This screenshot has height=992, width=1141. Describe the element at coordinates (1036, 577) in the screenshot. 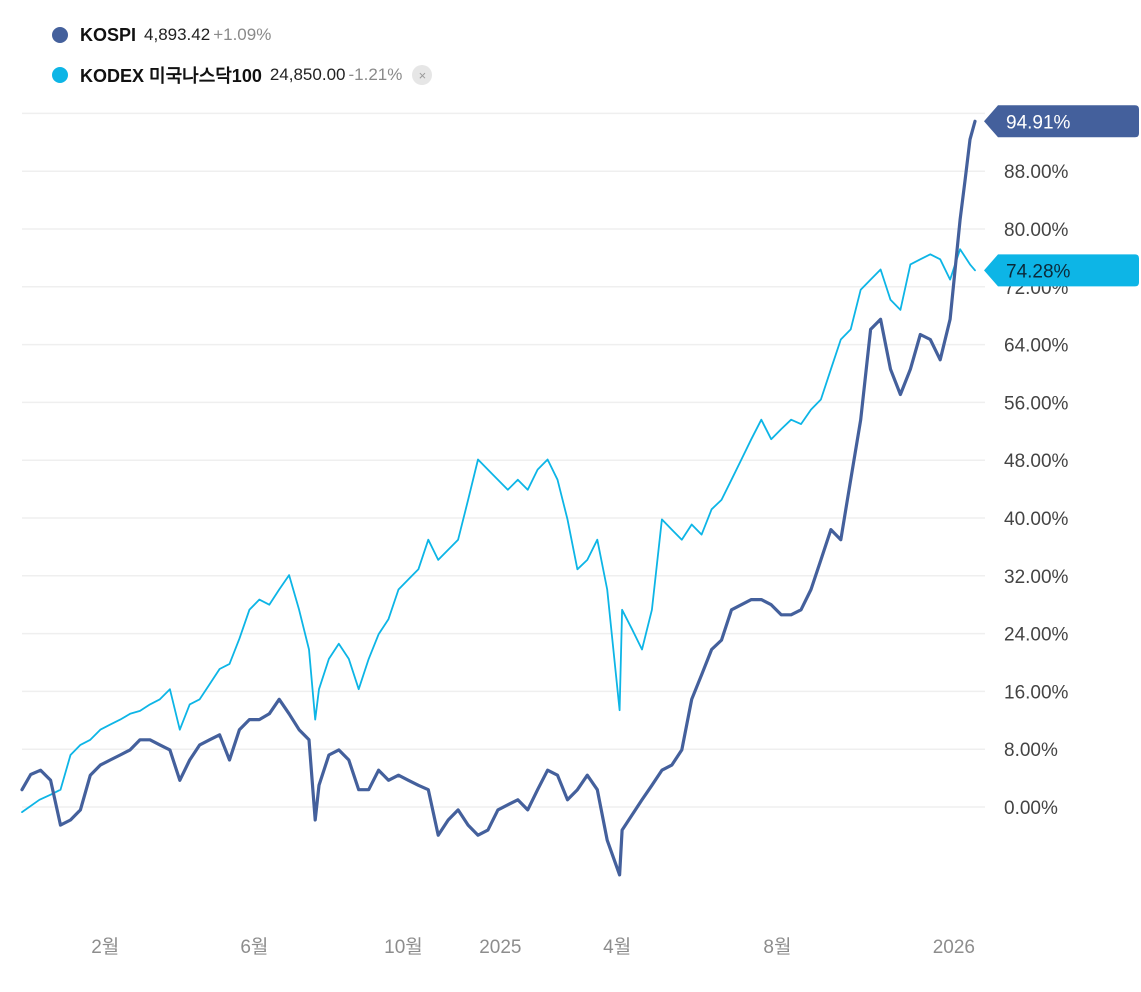

I see `y-tick-label: 32.00%` at that location.